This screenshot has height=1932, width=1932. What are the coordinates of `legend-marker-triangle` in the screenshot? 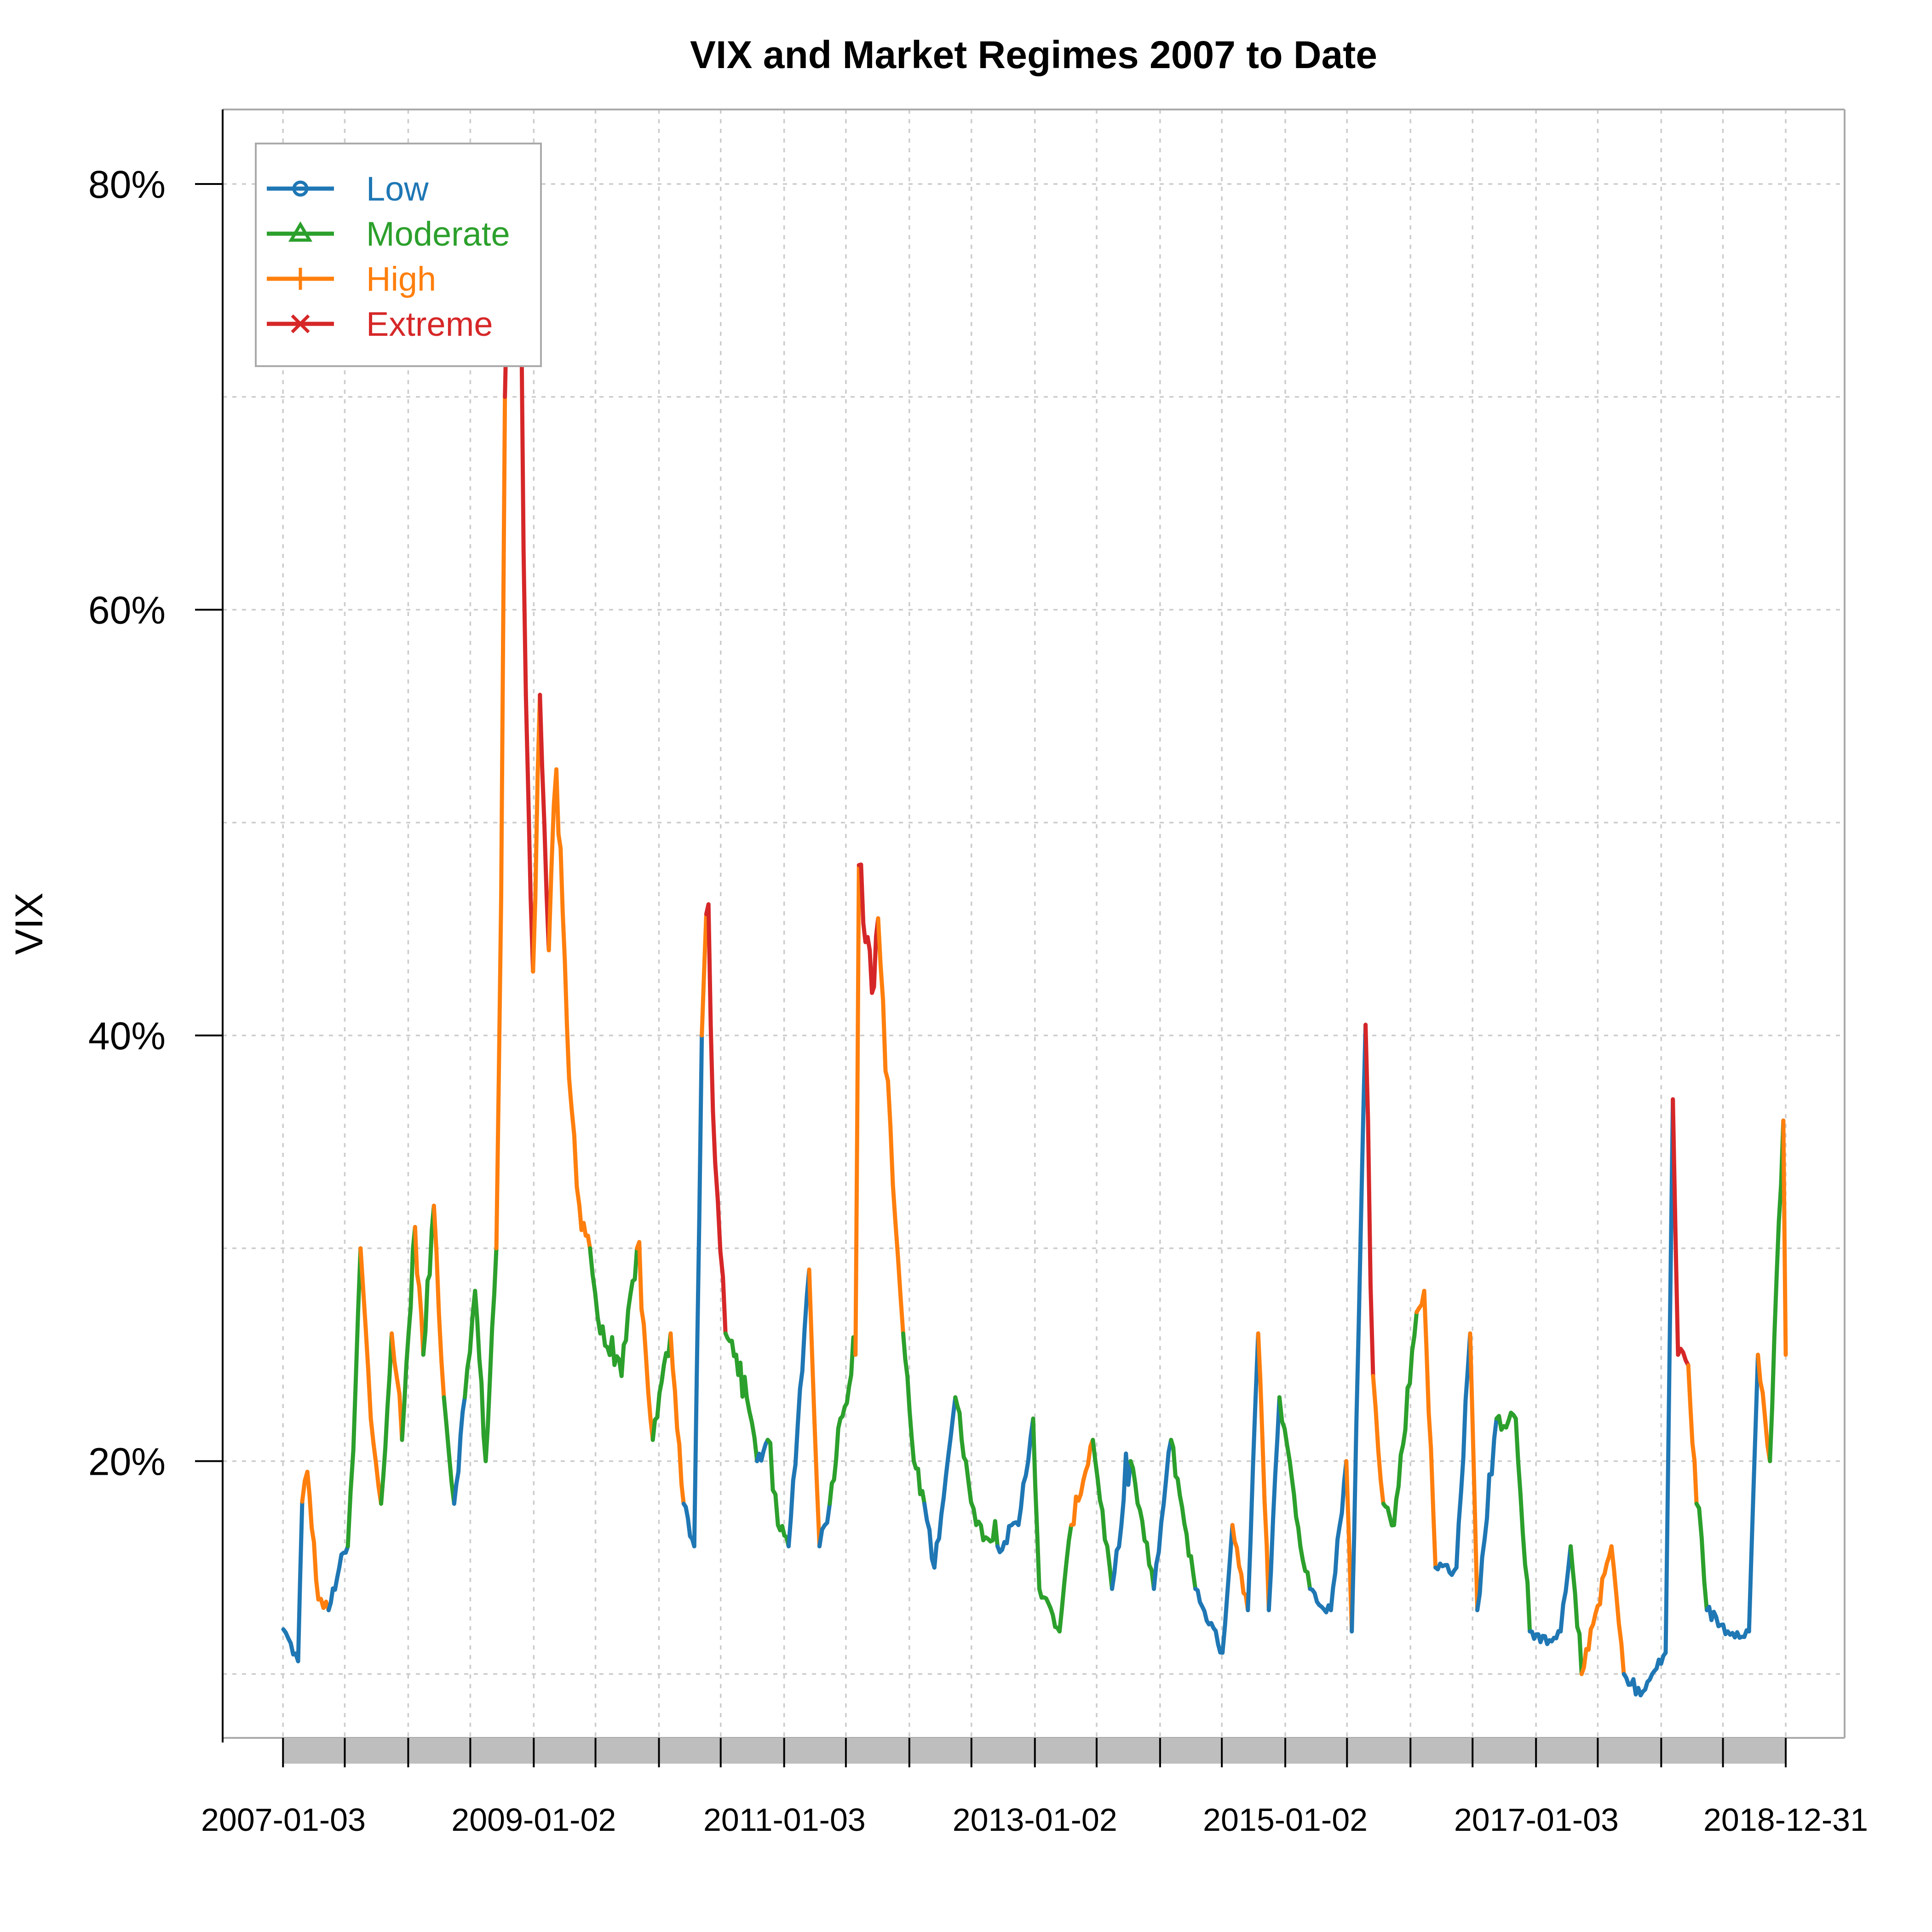 It's located at (300, 231).